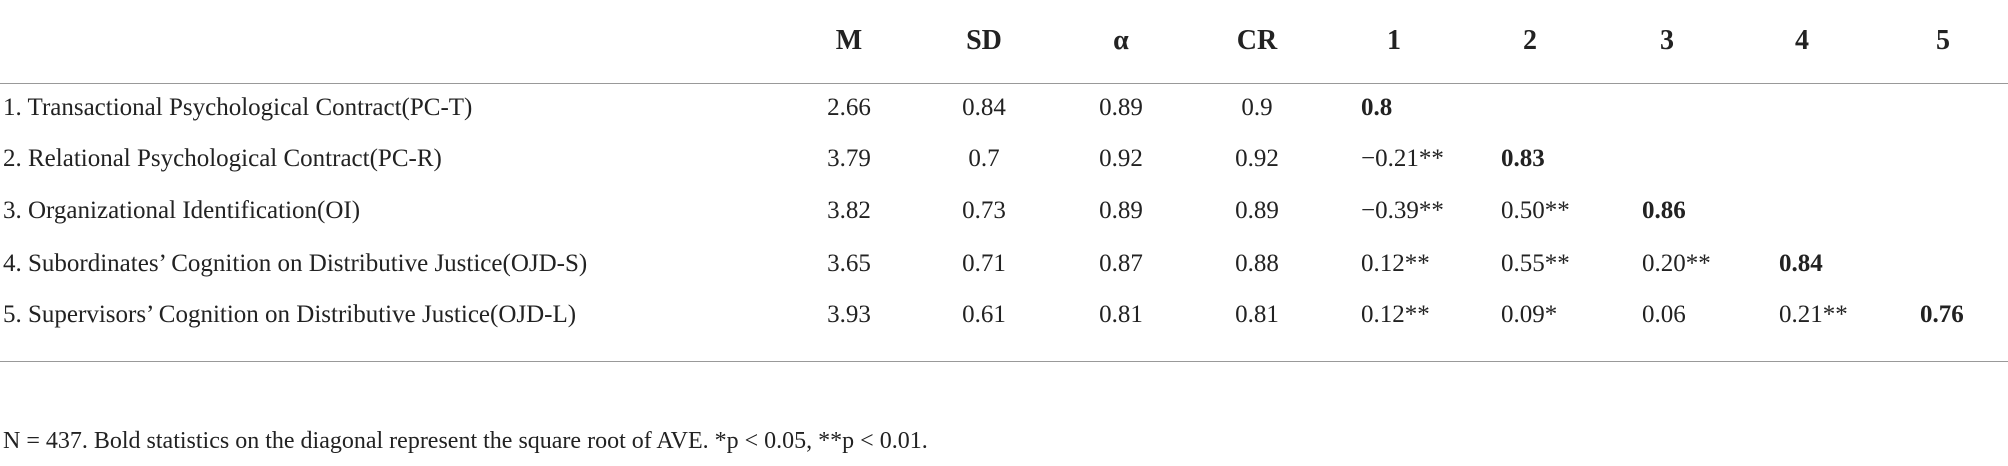 This screenshot has width=2008, height=466. What do you see at coordinates (984, 158) in the screenshot?
I see `table-cell: 0.7` at bounding box center [984, 158].